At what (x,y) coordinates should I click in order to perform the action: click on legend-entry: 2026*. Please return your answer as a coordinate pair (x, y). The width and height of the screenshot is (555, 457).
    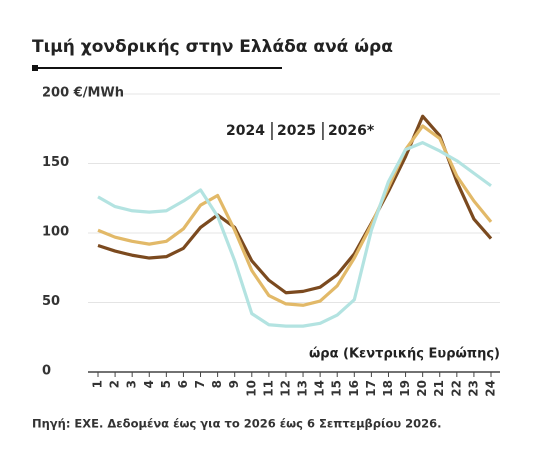
    Looking at the image, I should click on (351, 131).